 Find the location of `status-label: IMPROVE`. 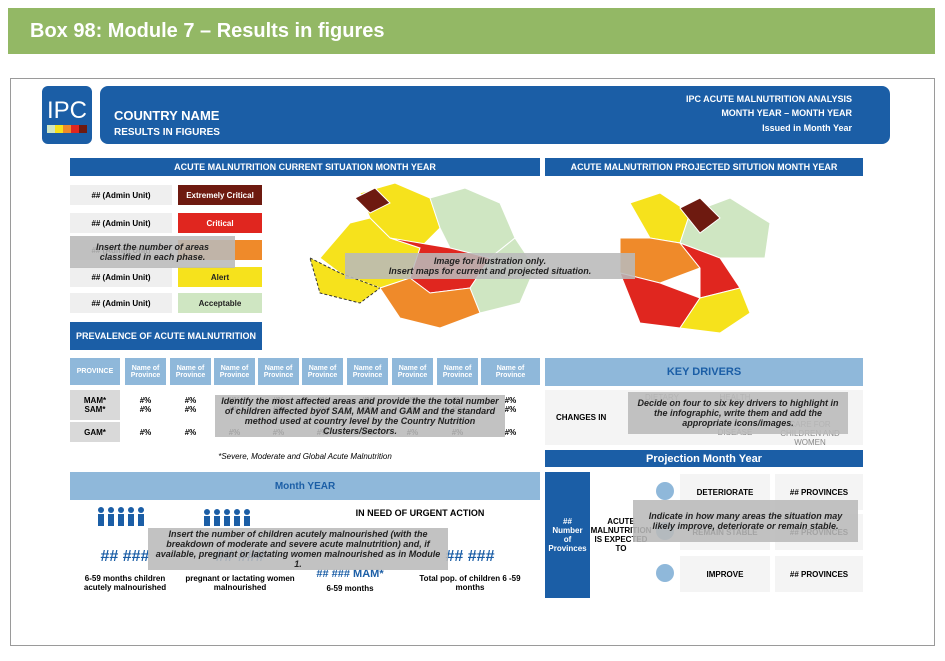

status-label: IMPROVE is located at coordinates (725, 574).